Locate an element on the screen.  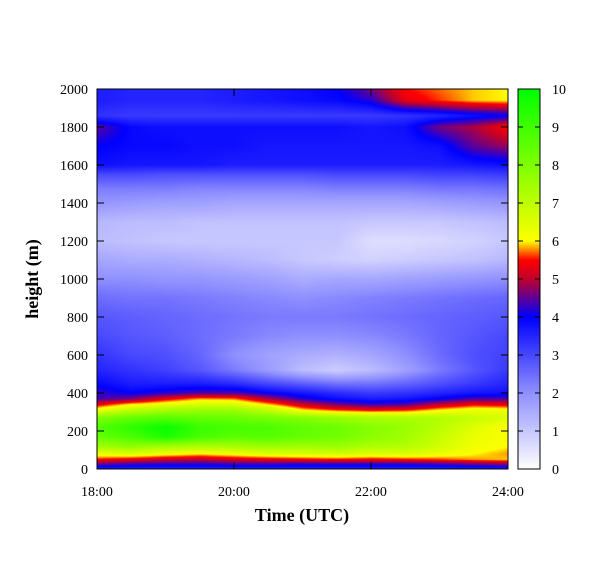
y-tick-label: 1800 is located at coordinates (74, 128).